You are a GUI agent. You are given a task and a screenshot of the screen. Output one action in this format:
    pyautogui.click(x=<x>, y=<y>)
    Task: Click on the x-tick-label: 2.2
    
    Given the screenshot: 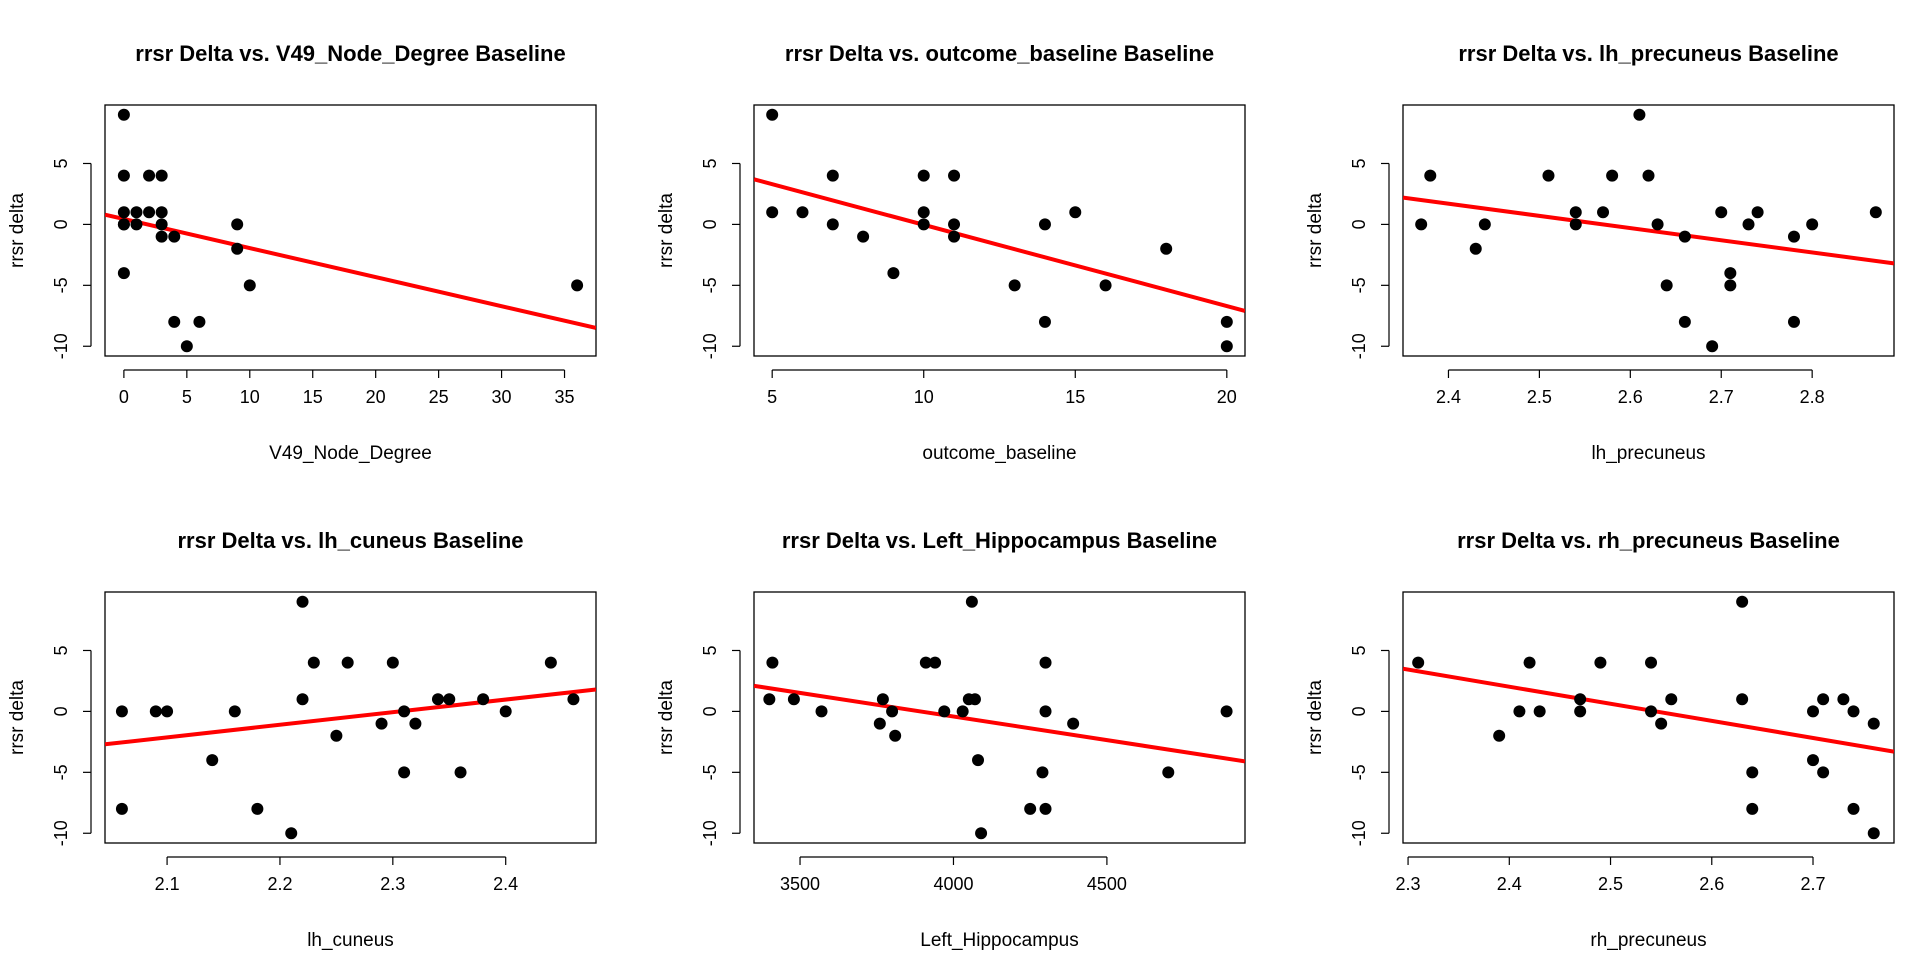 What is the action you would take?
    pyautogui.click(x=279, y=884)
    